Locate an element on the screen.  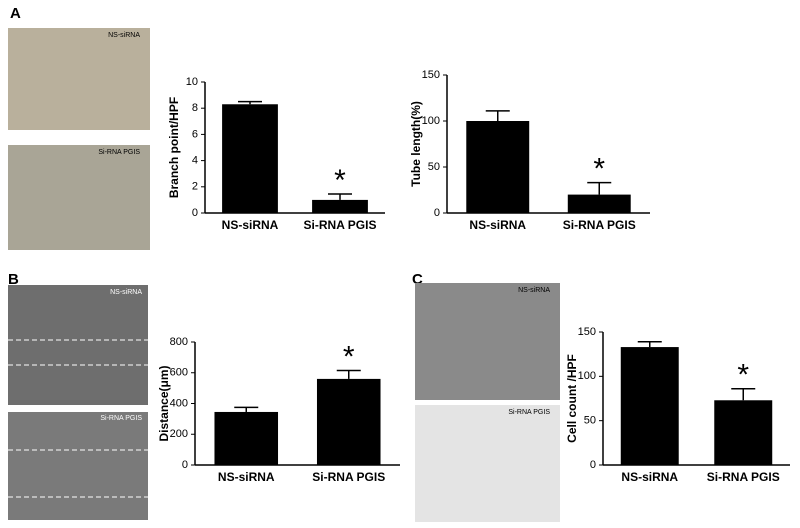
y-tick-label: 600 is located at coordinates (179, 373).